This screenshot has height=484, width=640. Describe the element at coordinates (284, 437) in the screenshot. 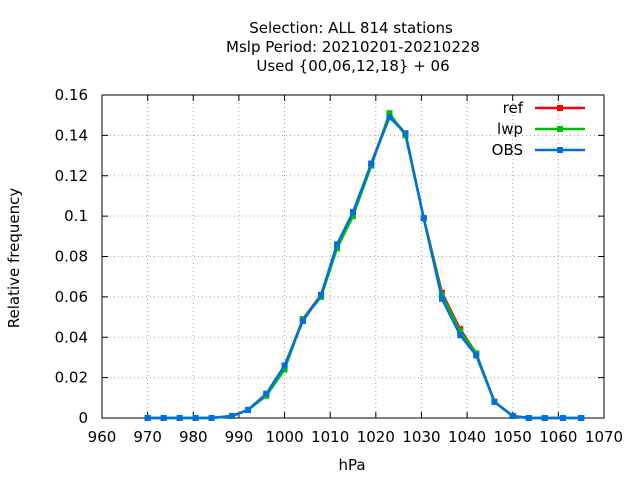

I see `x-tick-label: 1000` at that location.